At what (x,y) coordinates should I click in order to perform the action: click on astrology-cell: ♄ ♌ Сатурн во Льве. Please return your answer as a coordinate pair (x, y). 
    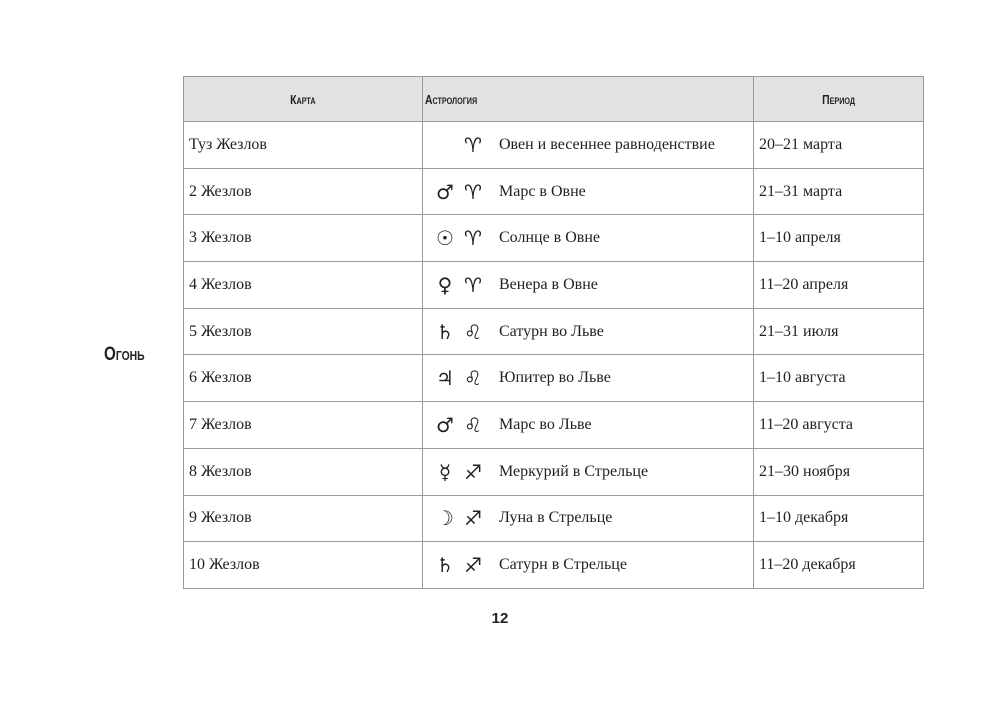
    Looking at the image, I should click on (588, 331).